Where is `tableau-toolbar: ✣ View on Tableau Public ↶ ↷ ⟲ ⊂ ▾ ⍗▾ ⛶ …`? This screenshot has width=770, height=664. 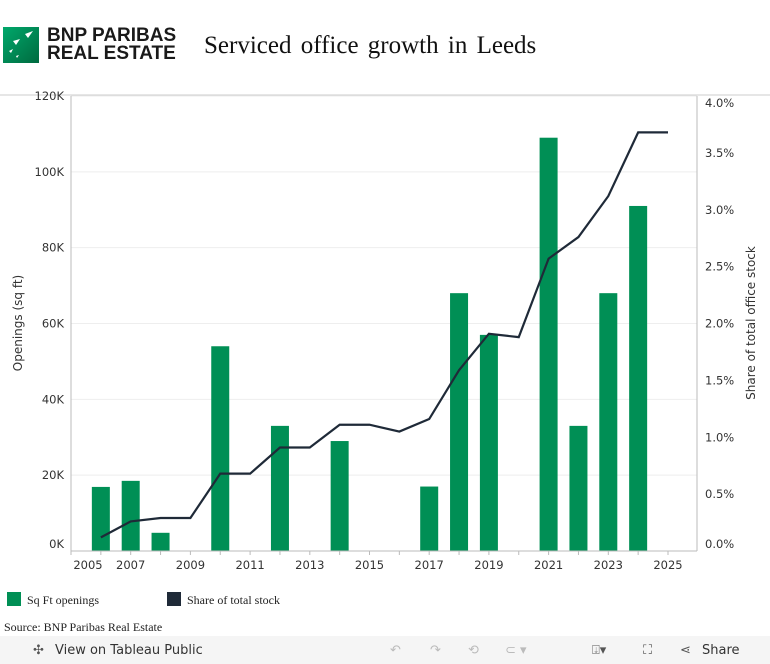
tableau-toolbar: ✣ View on Tableau Public ↶ ↷ ⟲ ⊂ ▾ ⍗▾ ⛶ … is located at coordinates (385, 650).